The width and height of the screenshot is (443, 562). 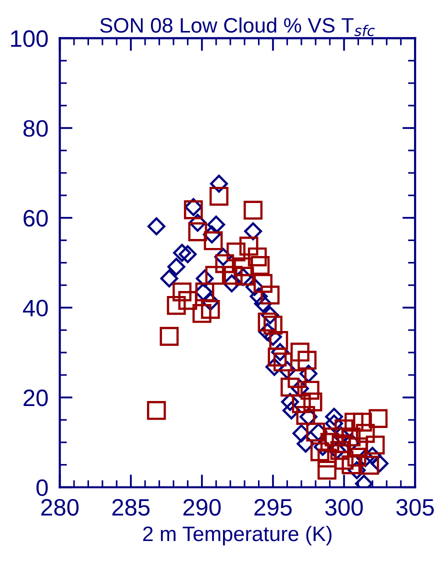 I want to click on y-tick-label: 80, so click(x=35, y=128).